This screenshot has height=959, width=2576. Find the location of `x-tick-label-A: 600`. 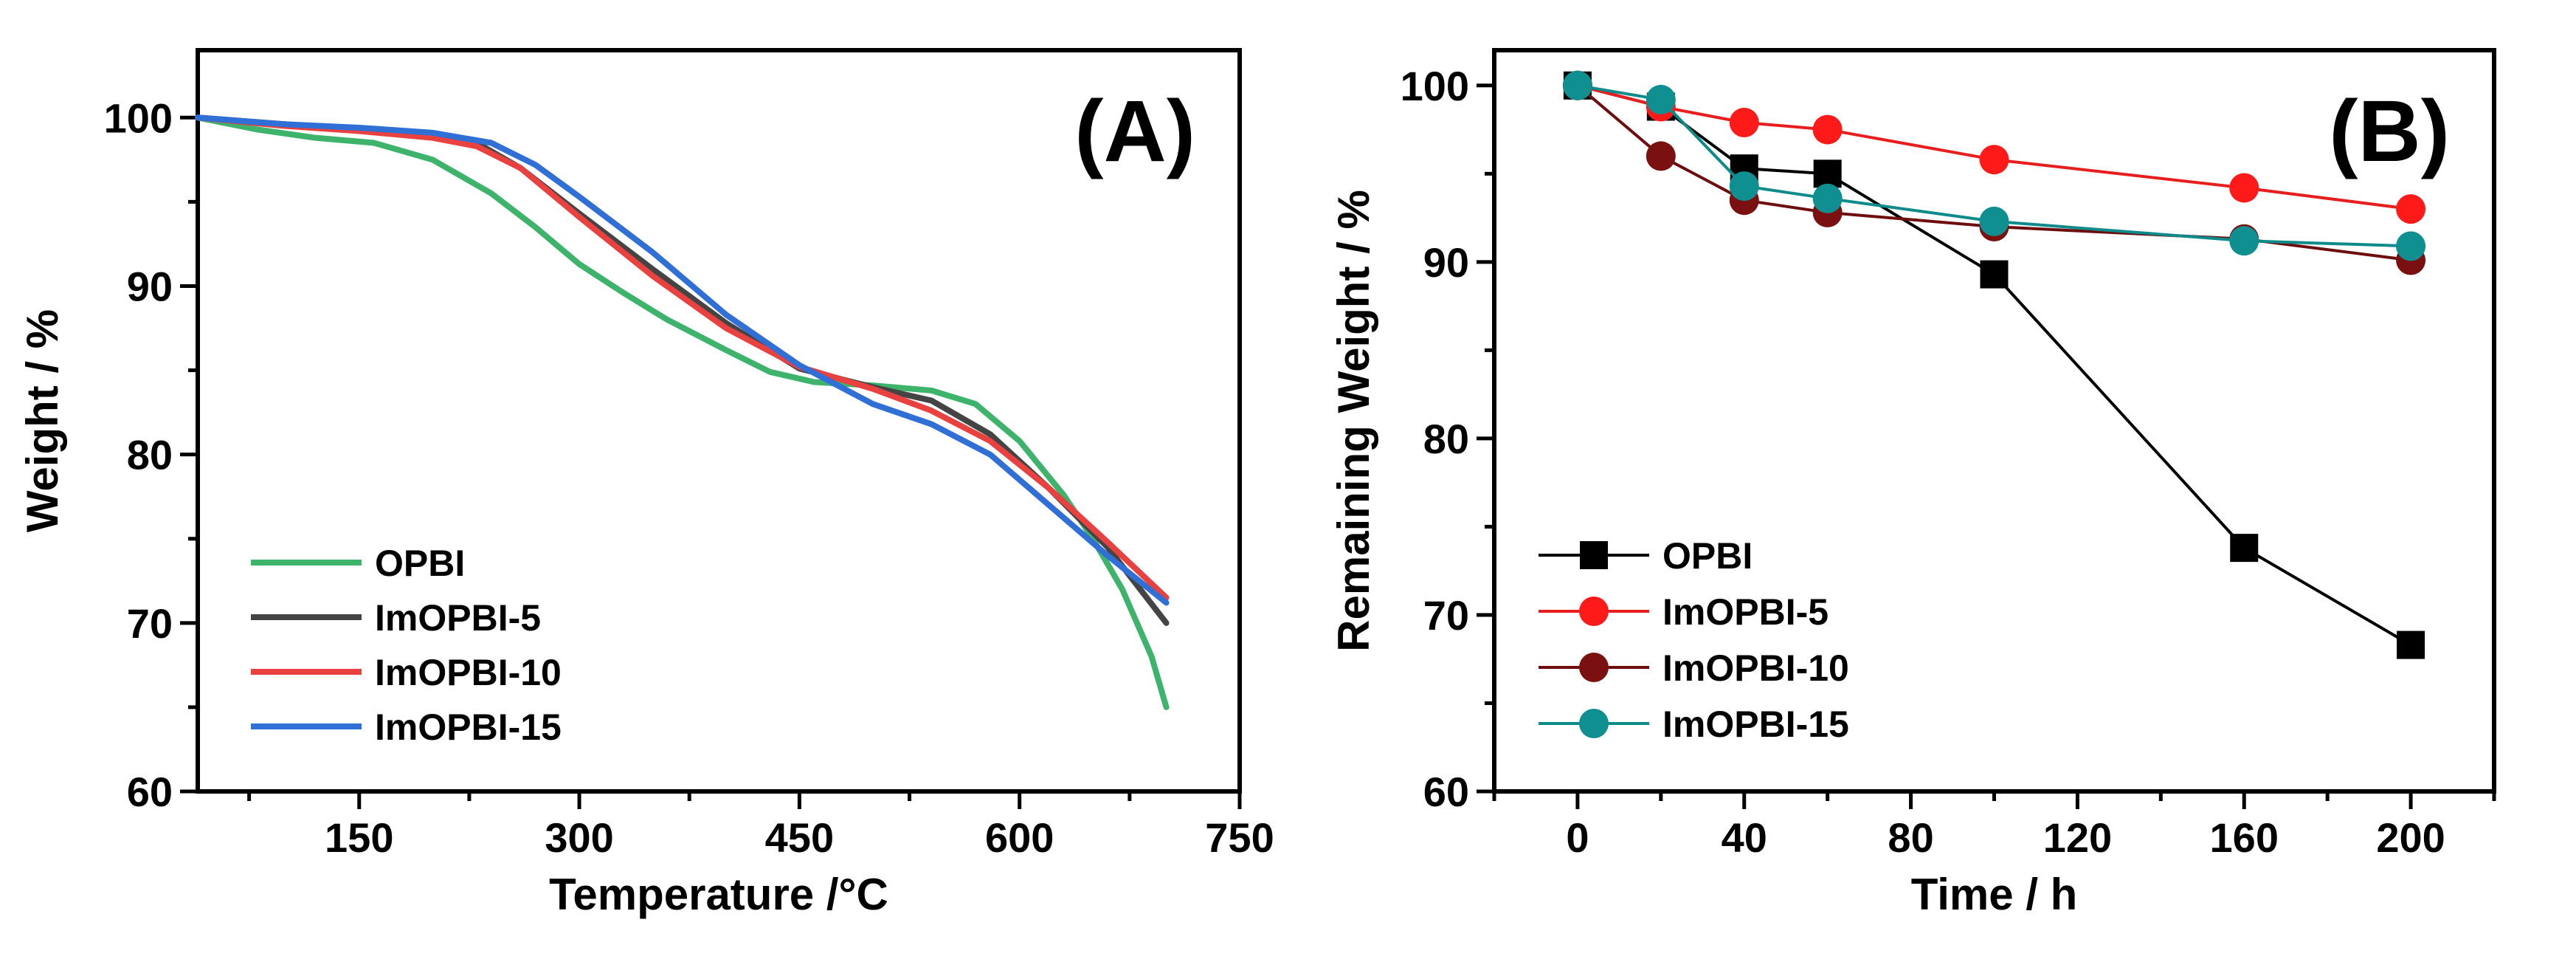

x-tick-label-A: 600 is located at coordinates (1020, 837).